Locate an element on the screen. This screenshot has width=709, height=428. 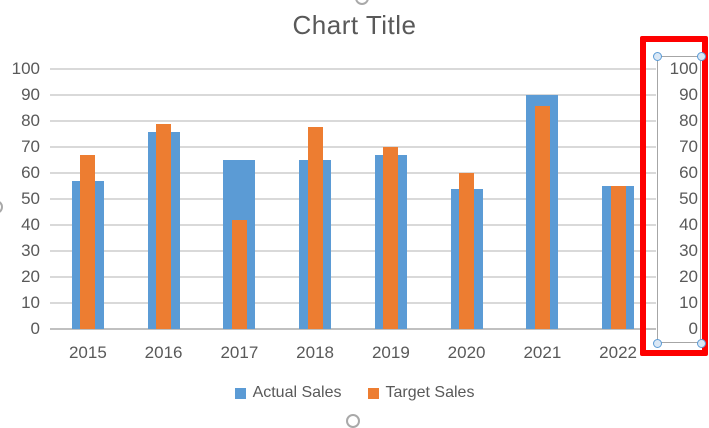
bar-target-2022 is located at coordinates (618, 258).